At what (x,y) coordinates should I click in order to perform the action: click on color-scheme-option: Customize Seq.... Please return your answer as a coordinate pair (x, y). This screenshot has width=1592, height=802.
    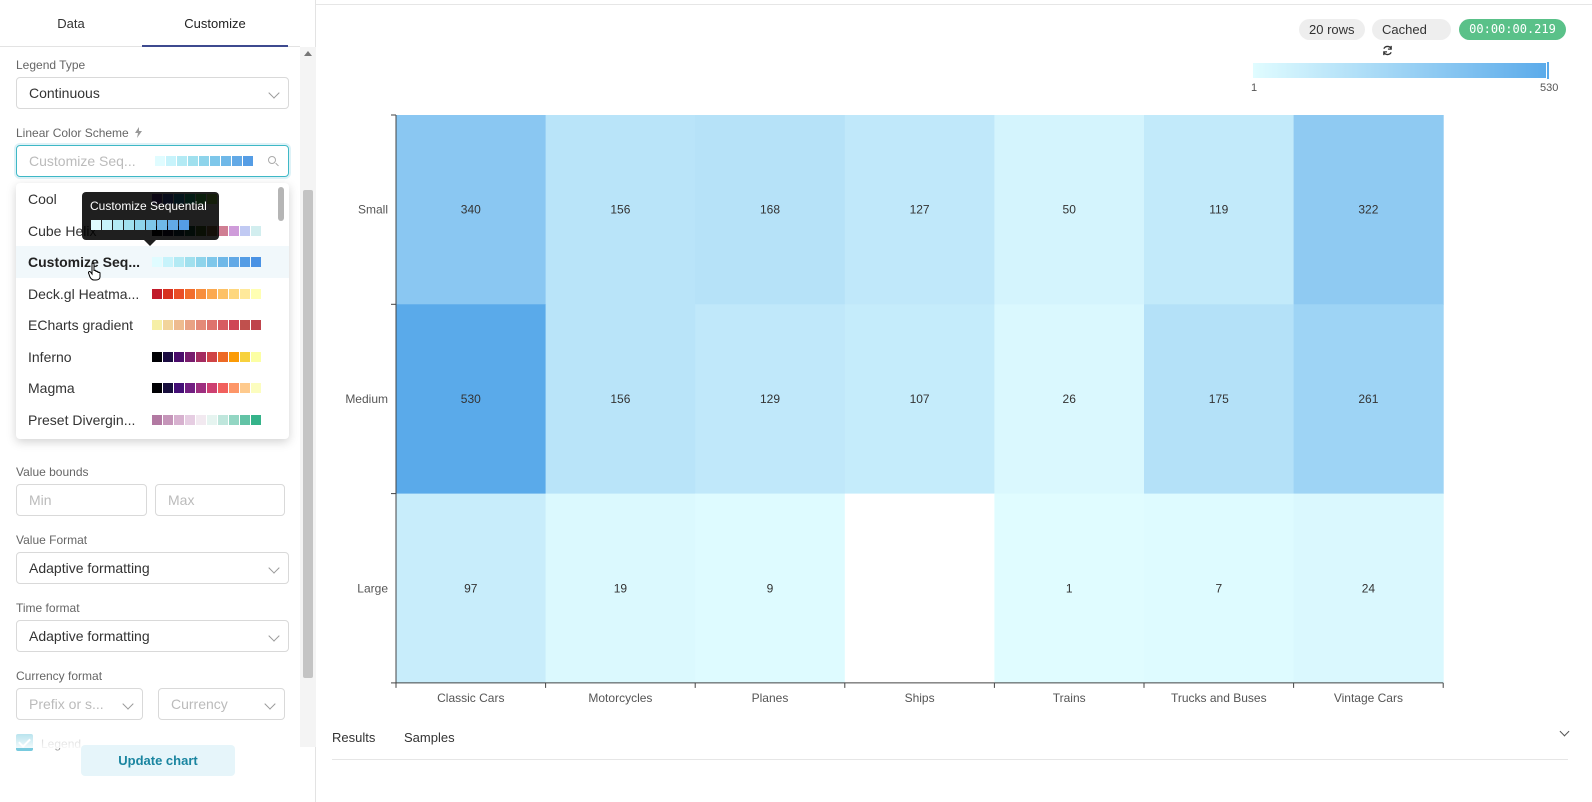
    Looking at the image, I should click on (152, 262).